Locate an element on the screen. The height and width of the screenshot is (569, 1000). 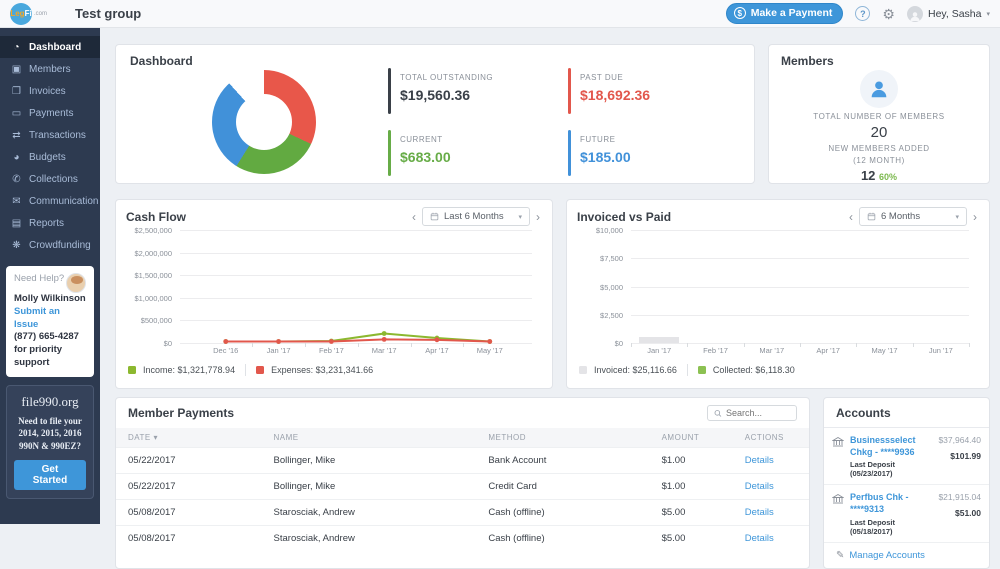
metric-future: FUTURE $185.00 is located at coordinates (643, 153).